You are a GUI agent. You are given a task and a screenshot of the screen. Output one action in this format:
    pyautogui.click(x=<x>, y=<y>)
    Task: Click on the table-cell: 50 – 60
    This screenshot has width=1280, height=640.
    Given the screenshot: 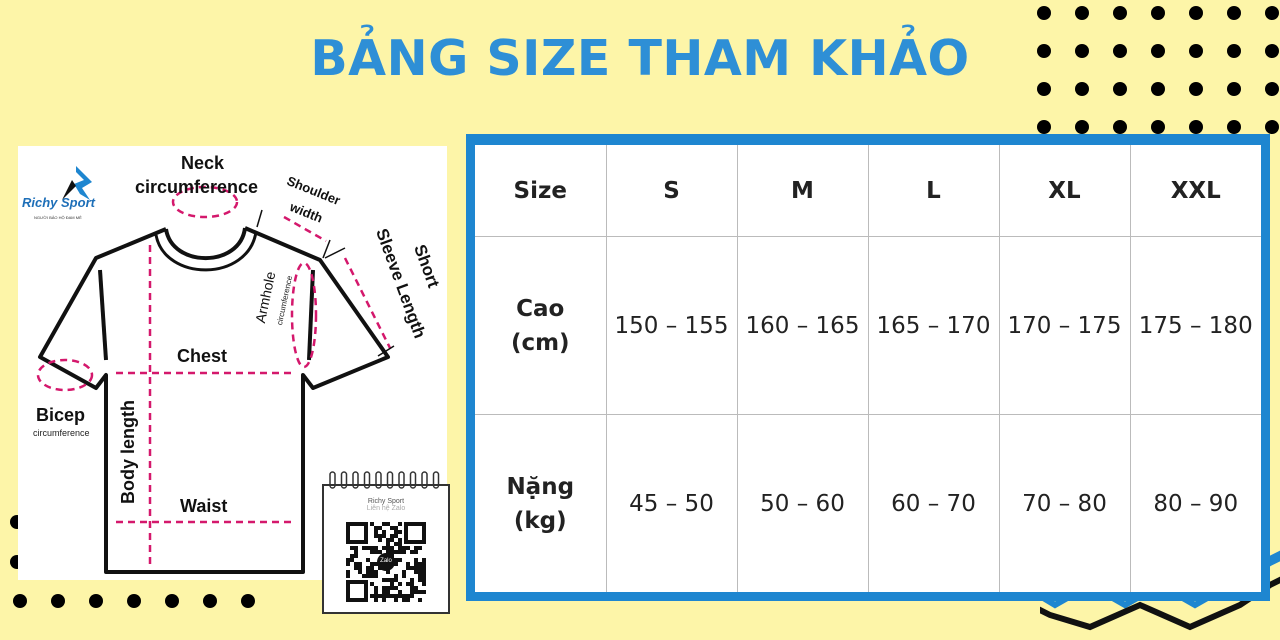 What is the action you would take?
    pyautogui.click(x=802, y=503)
    